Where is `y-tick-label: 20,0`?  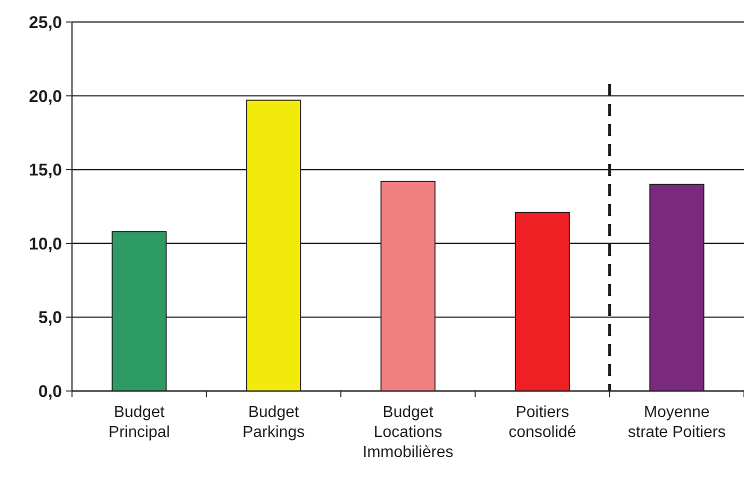
y-tick-label: 20,0 is located at coordinates (45, 96).